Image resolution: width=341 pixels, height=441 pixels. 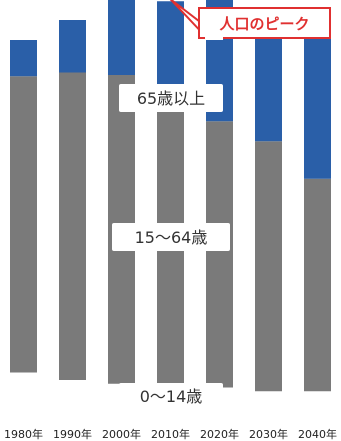 I want to click on segment-label: 65歳以上, so click(x=171, y=98).